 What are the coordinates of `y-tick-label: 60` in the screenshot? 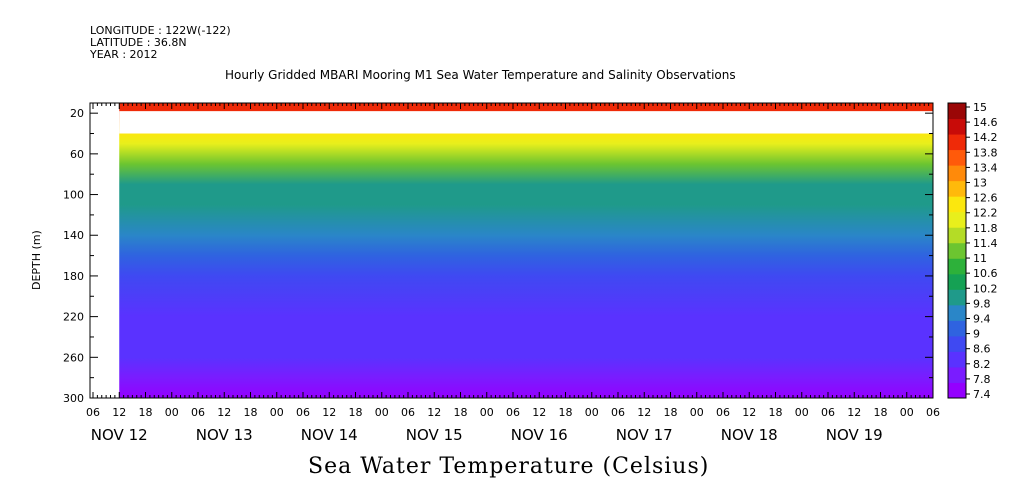 It's located at (77, 154).